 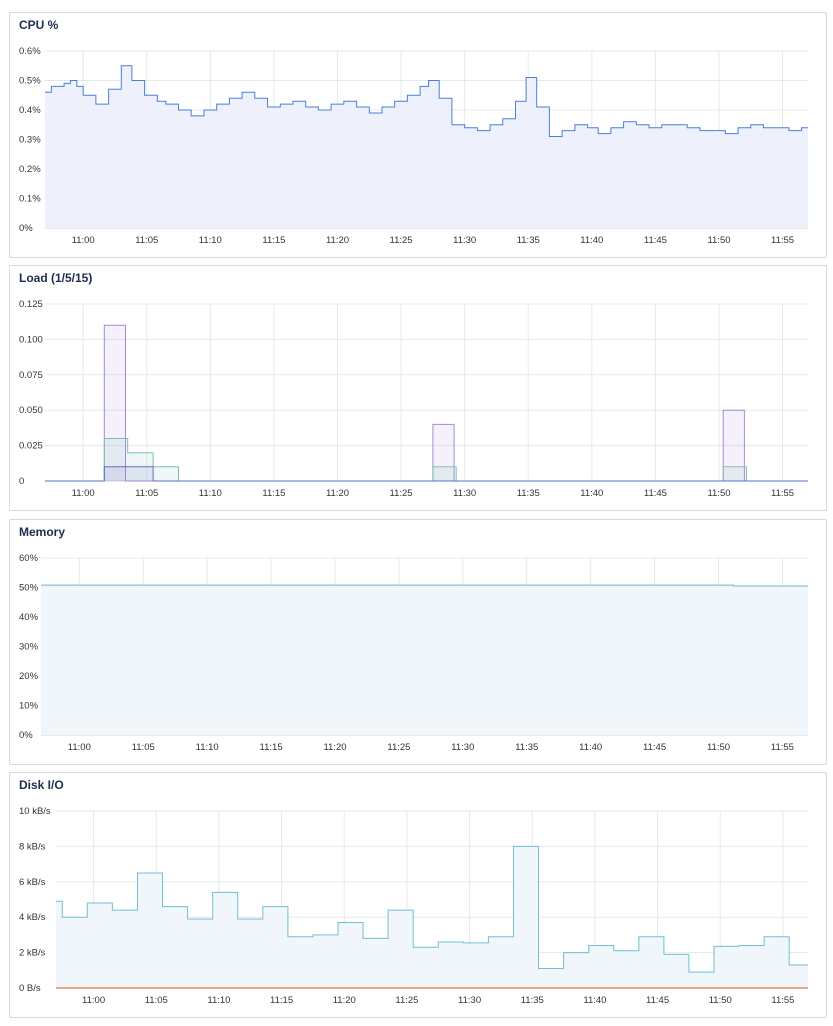 I want to click on disk-ytick-label: 4 kB/s, so click(x=32, y=917).